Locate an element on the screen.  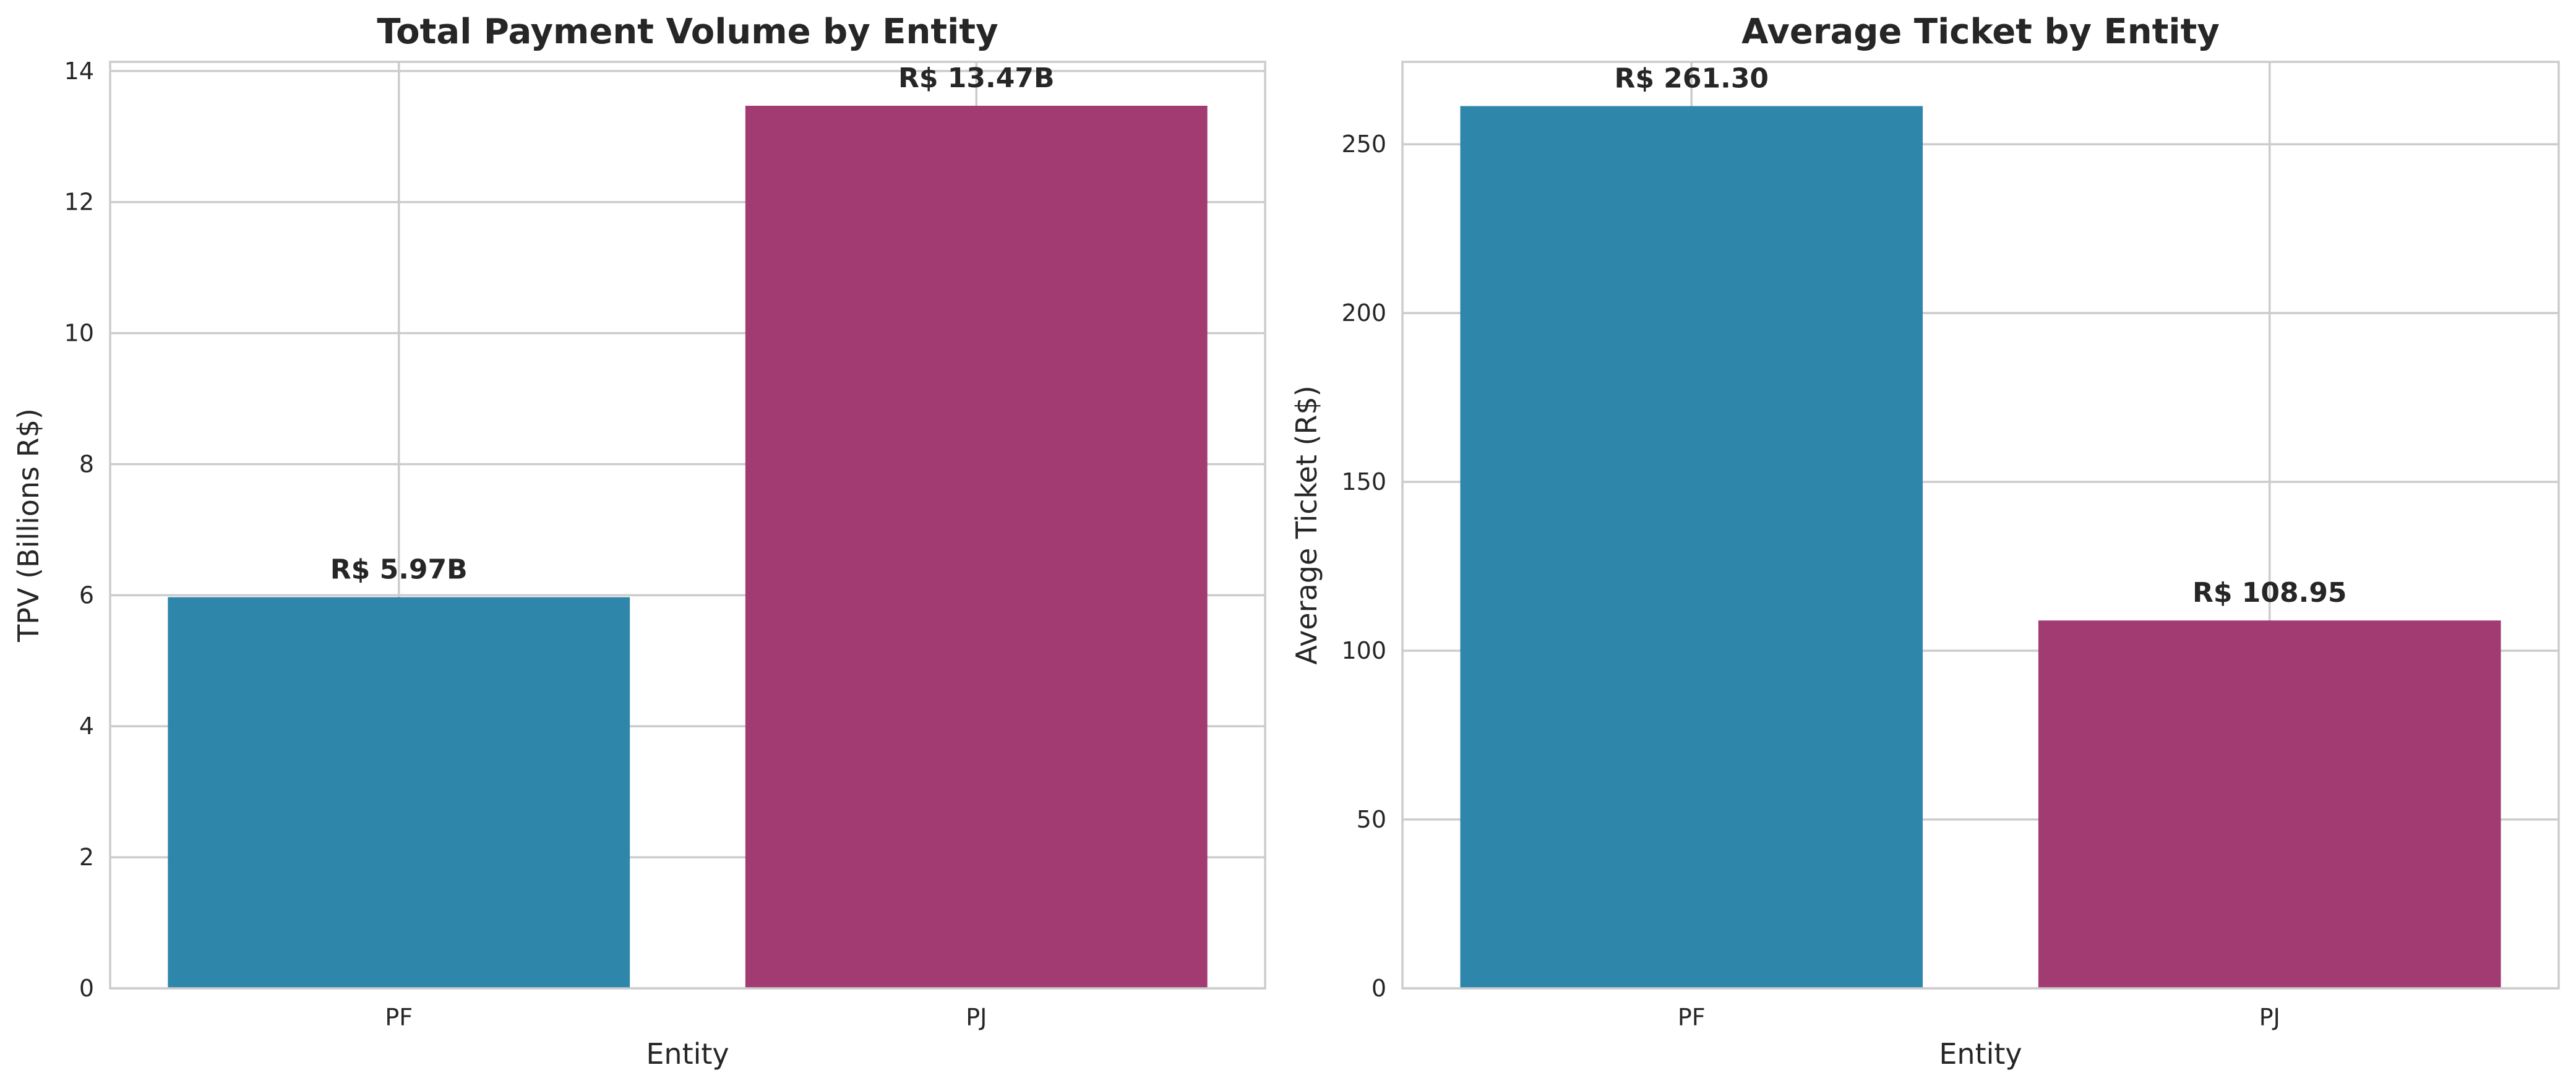
y-tick-label: 100 is located at coordinates (1364, 650).